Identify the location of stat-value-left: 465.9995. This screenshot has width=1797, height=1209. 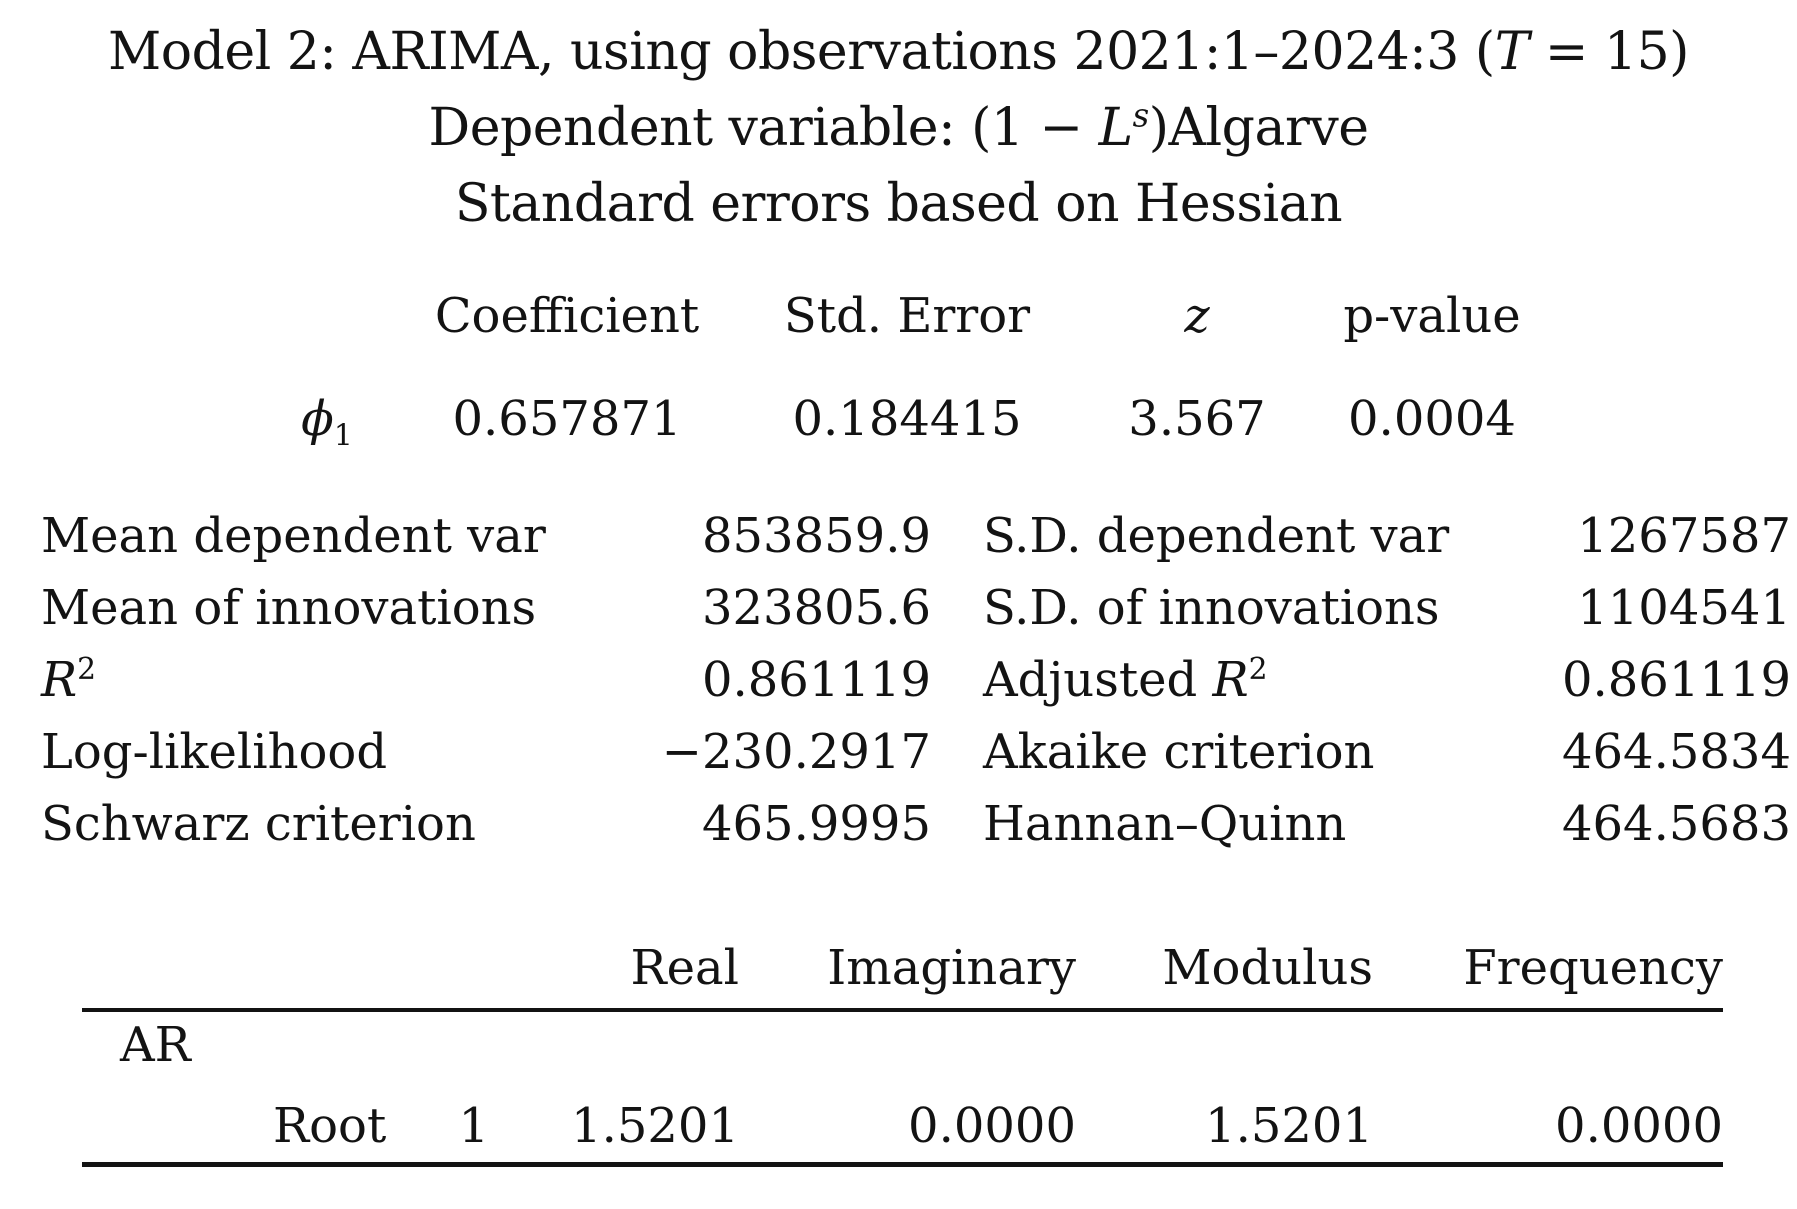
(816, 824).